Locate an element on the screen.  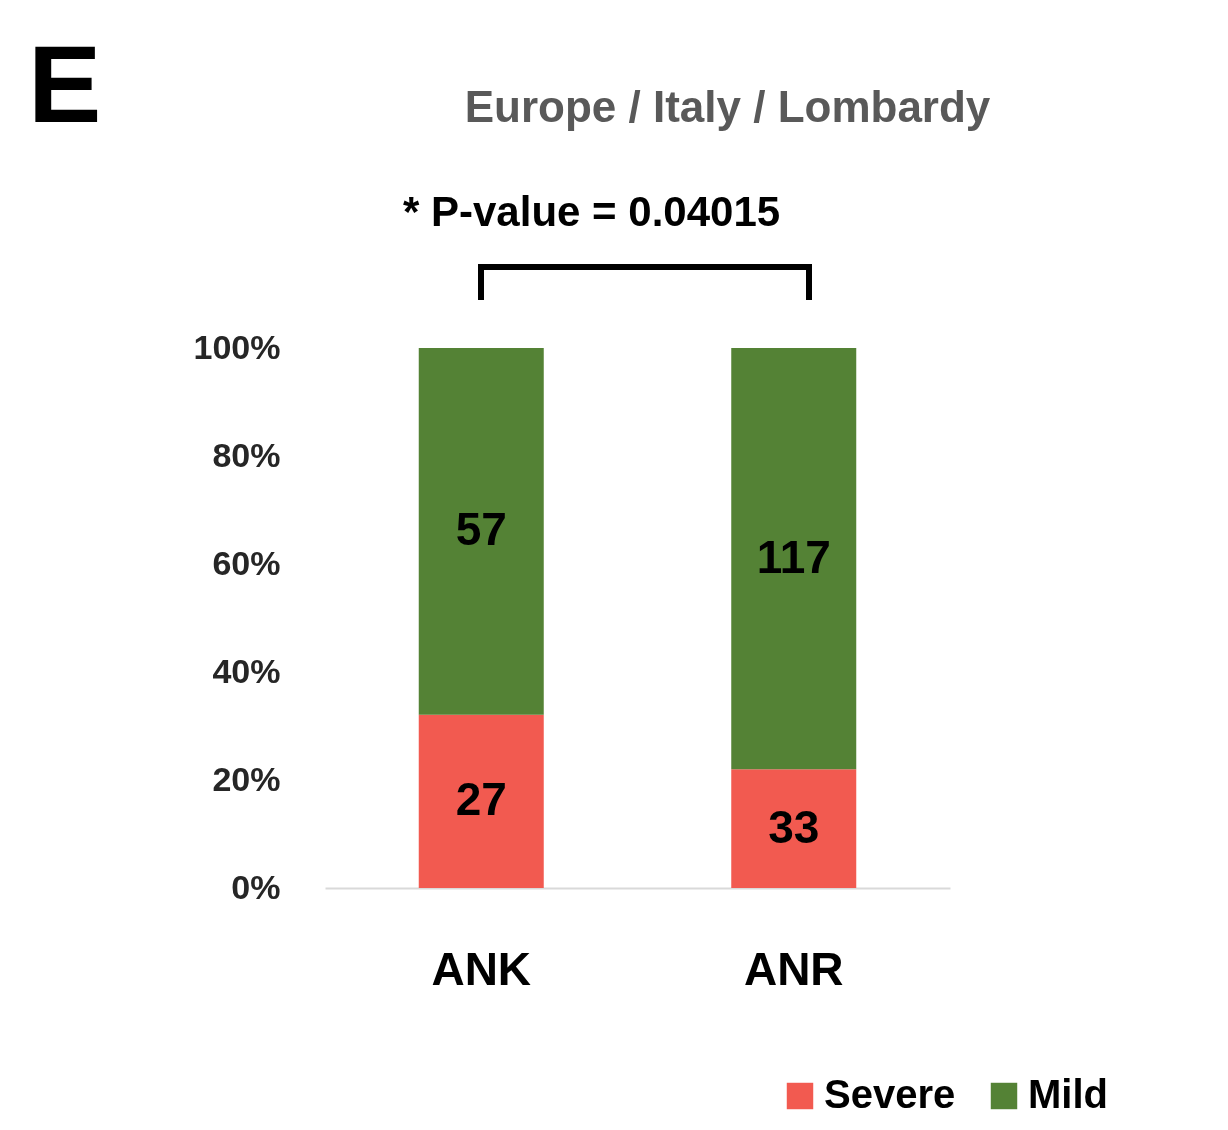
x-tick-label: ANK is located at coordinates (481, 968).